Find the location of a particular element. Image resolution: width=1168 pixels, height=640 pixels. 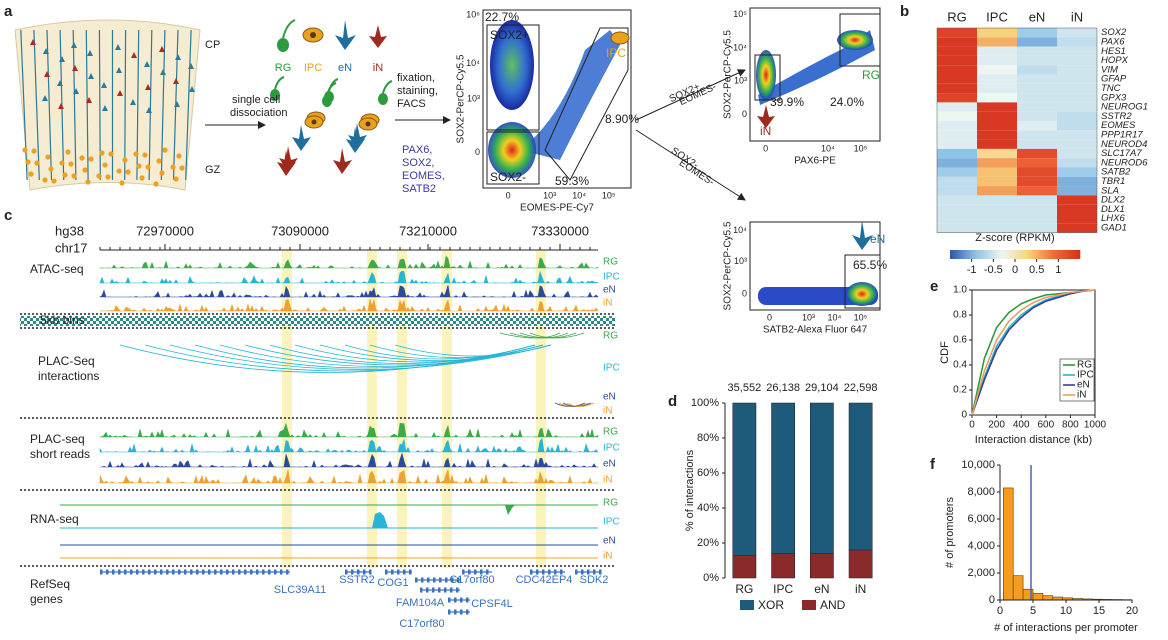

cell-en is located at coordinates (345, 35).